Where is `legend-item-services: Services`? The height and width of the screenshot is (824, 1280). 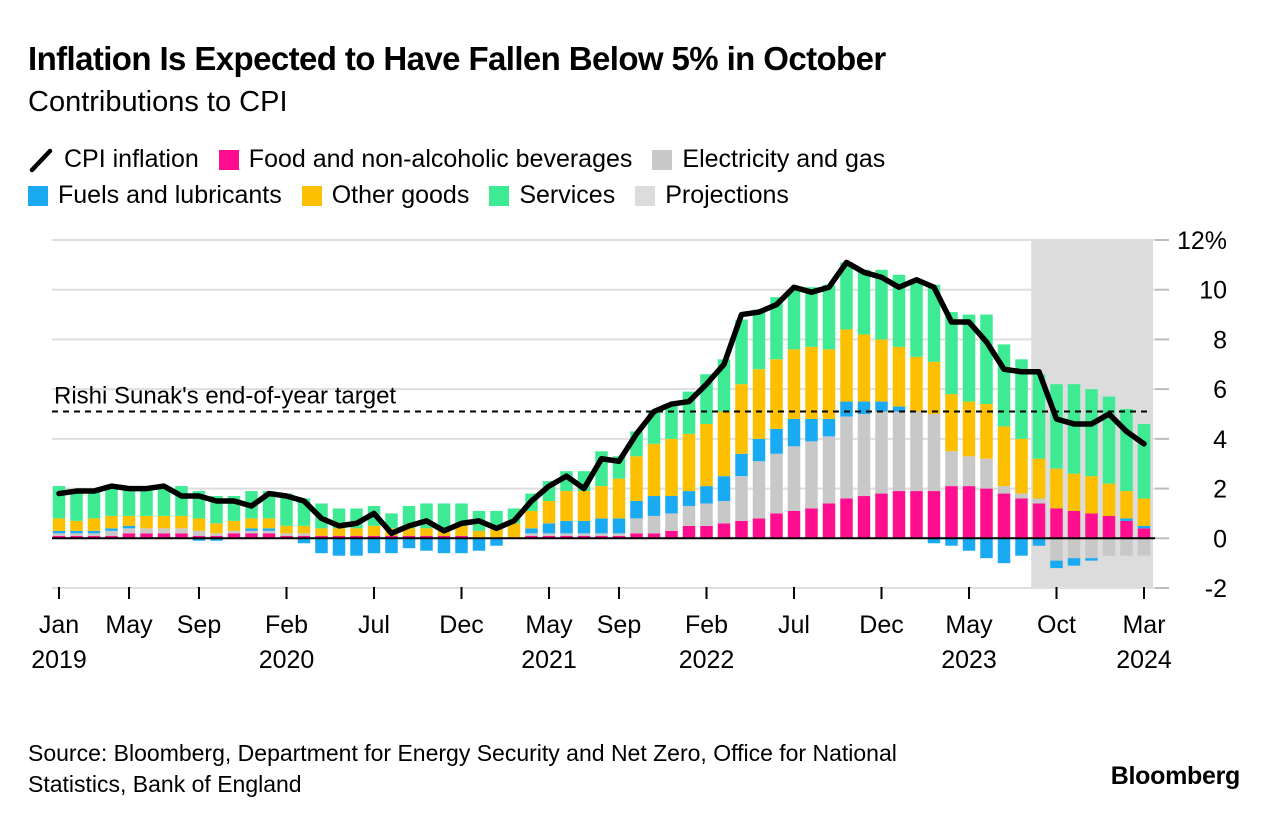
legend-item-services: Services is located at coordinates (552, 195).